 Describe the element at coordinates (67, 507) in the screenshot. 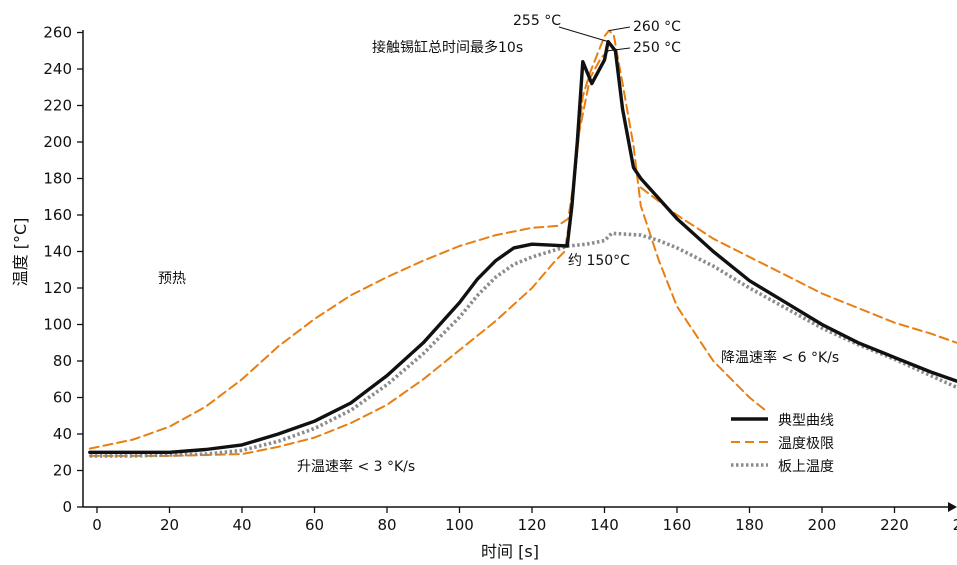

I see `y-tick-label: 0` at that location.